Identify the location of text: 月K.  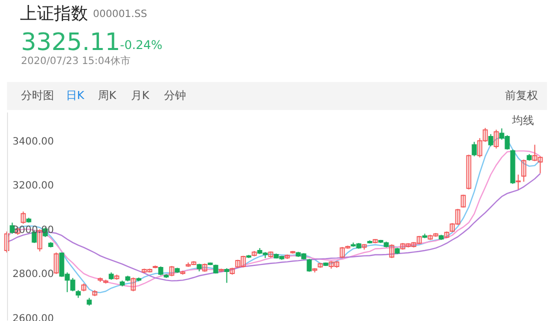
(140, 95).